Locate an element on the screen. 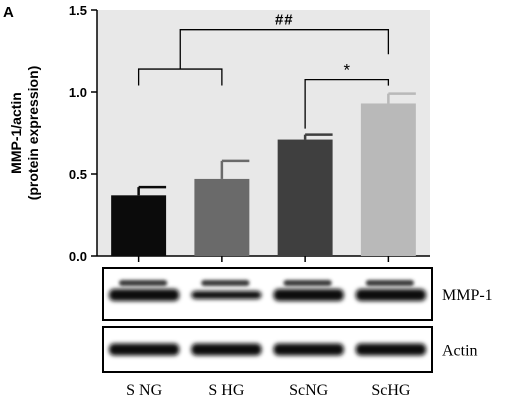  significance-bracket-group is located at coordinates (284, 49).